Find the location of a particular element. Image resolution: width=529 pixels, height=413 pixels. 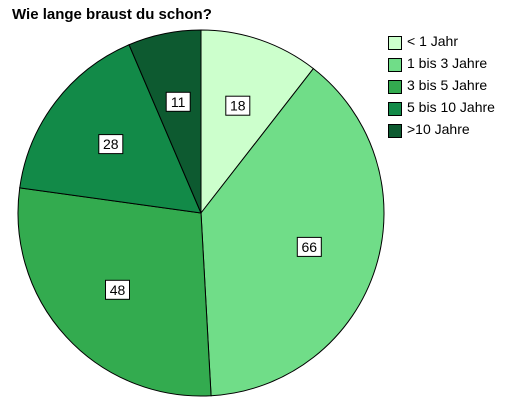

data-label-value: 18 is located at coordinates (238, 106).